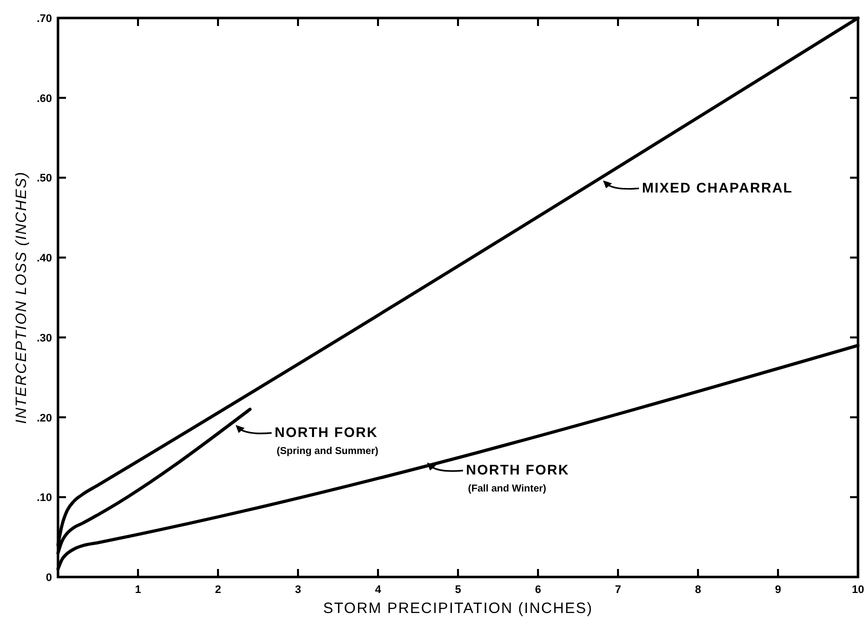 The height and width of the screenshot is (625, 864). I want to click on y-tick-label: .60, so click(44, 98).